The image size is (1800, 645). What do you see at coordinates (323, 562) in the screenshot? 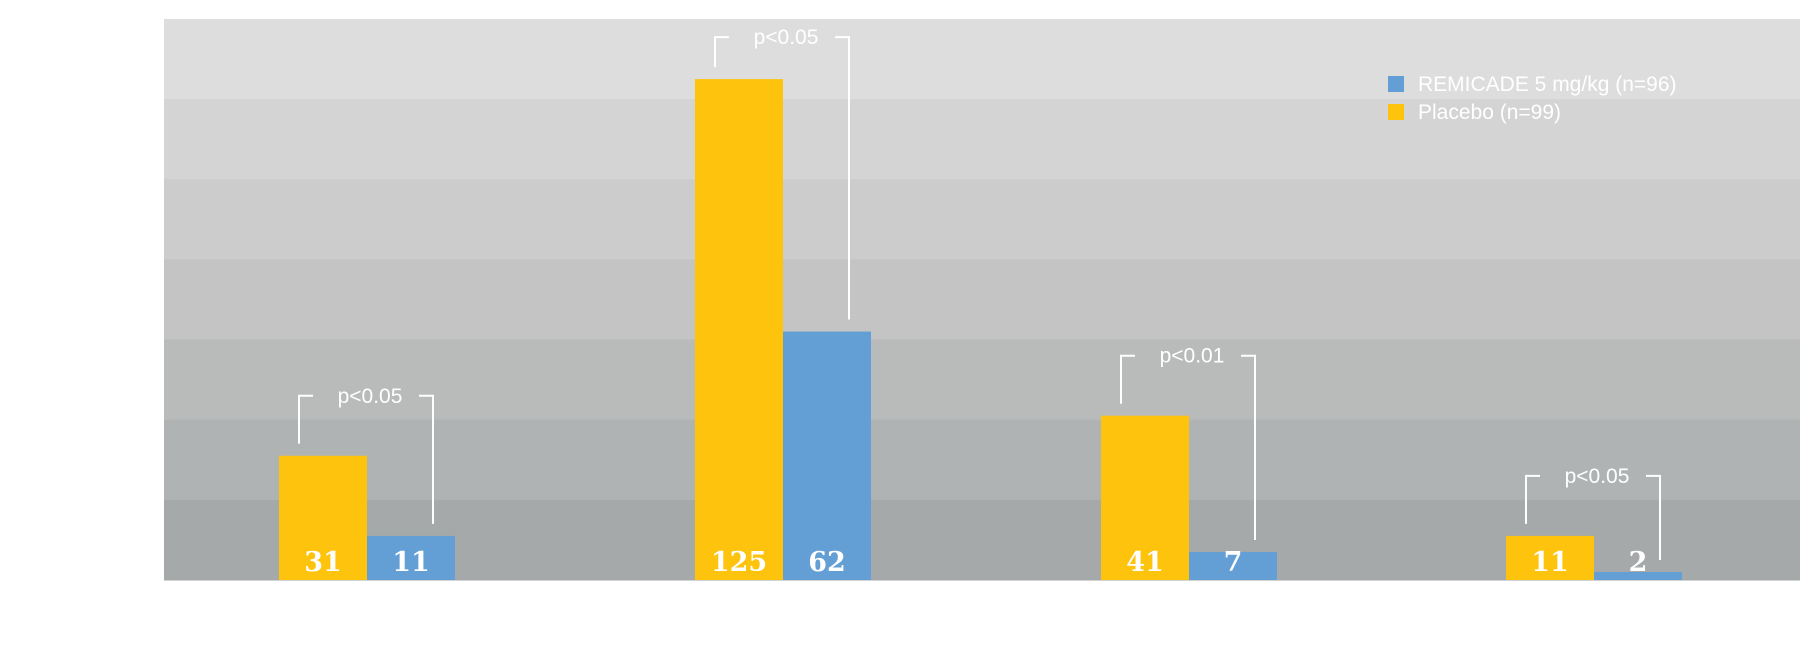
I see `data-label: 31` at bounding box center [323, 562].